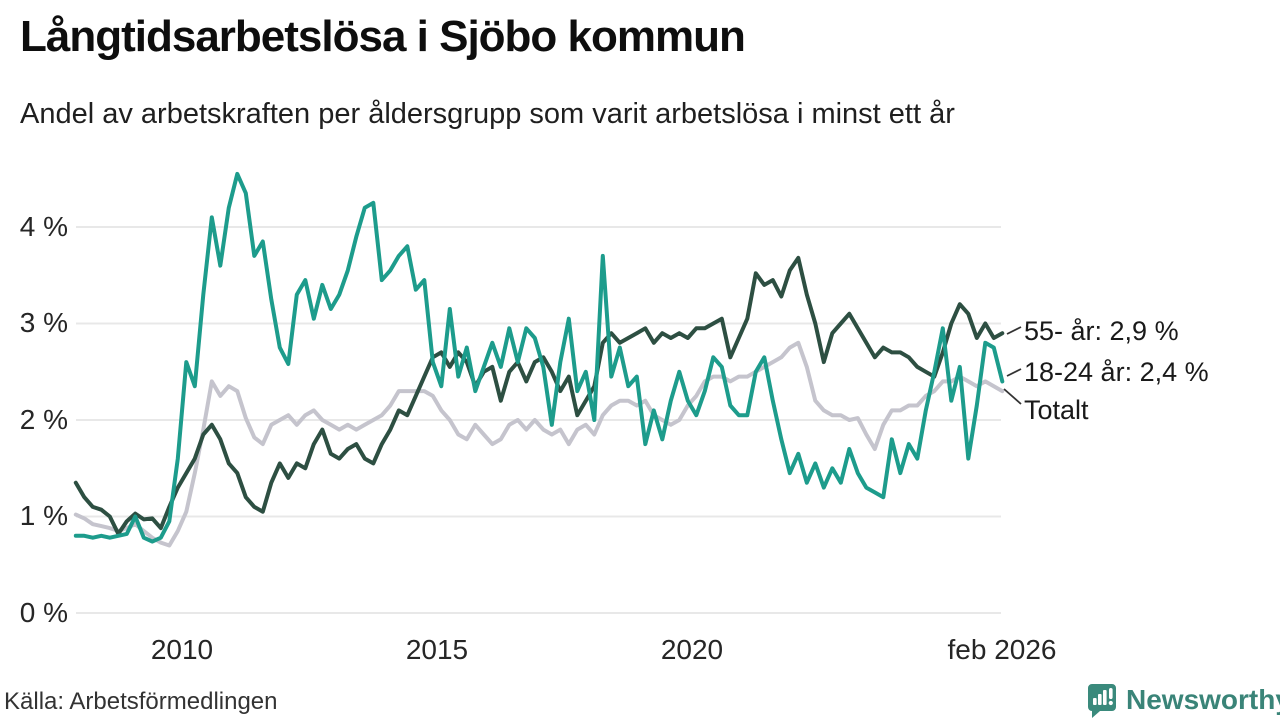 This screenshot has width=1280, height=720. What do you see at coordinates (1012, 396) in the screenshot?
I see `leader-line-total` at bounding box center [1012, 396].